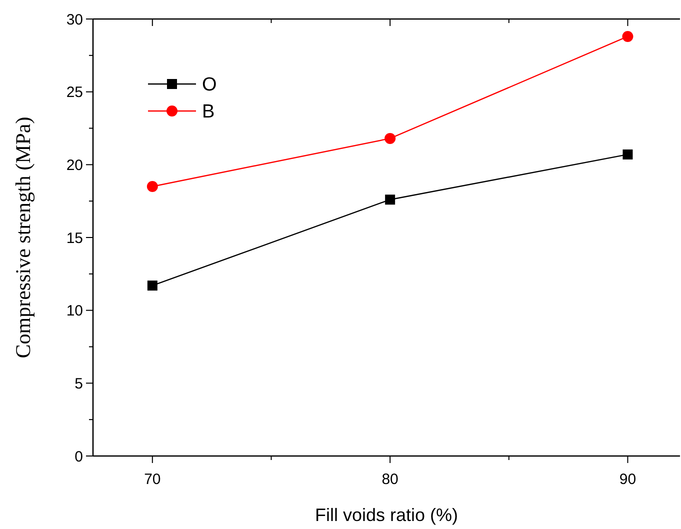  What do you see at coordinates (152, 479) in the screenshot?
I see `x-tick-label: 70` at bounding box center [152, 479].